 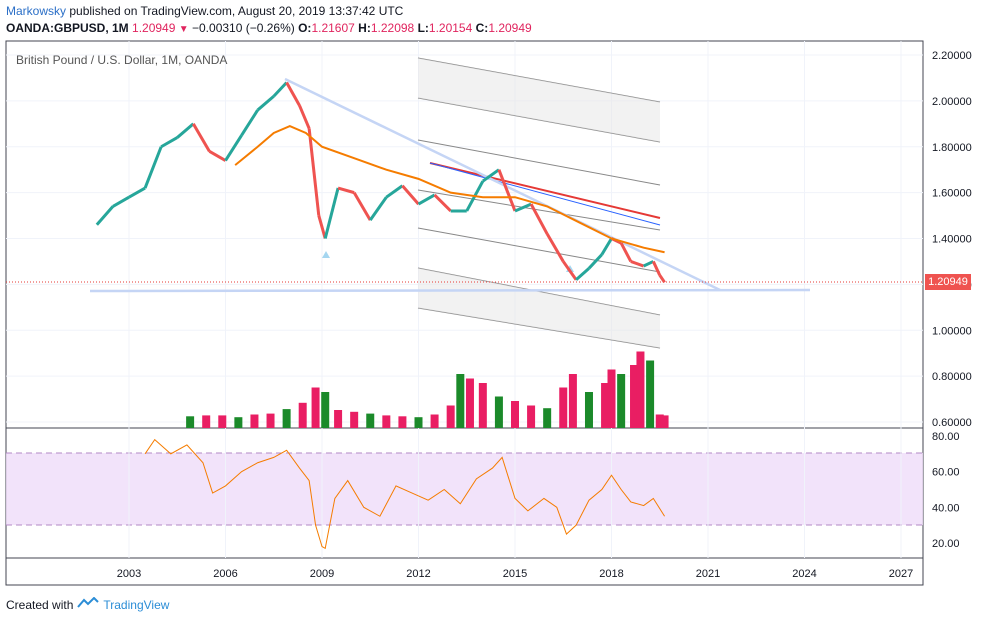 I want to click on low-value: 1.20154, so click(x=450, y=28).